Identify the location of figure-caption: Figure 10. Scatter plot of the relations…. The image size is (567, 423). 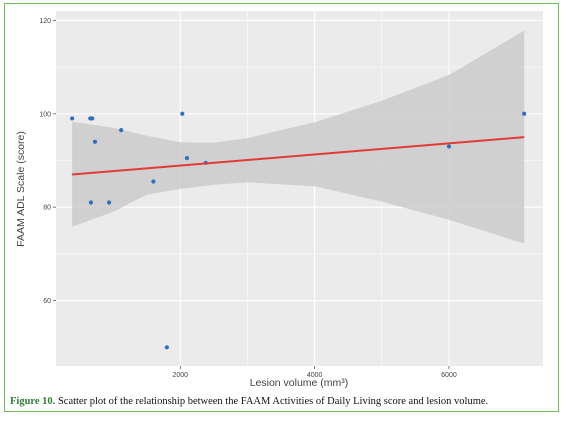
(285, 401).